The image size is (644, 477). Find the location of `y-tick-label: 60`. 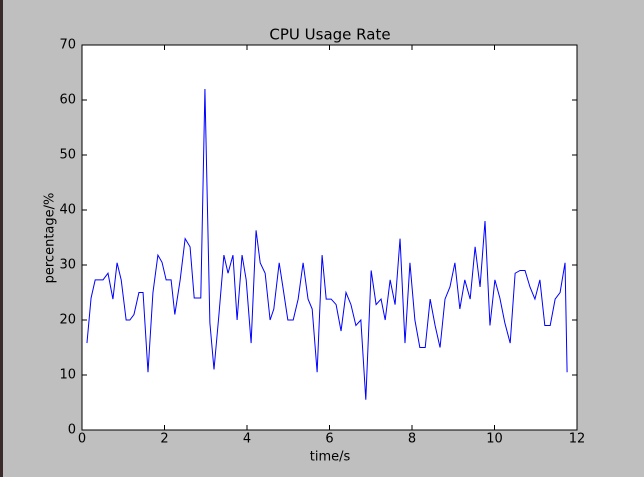

y-tick-label: 60 is located at coordinates (67, 100).